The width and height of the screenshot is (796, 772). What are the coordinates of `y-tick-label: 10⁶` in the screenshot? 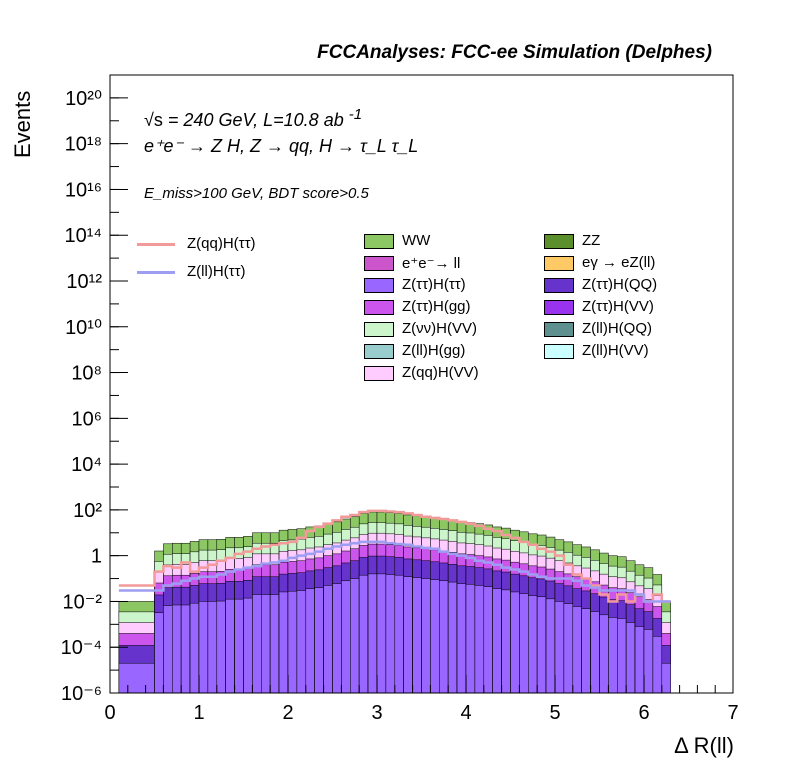 It's located at (87, 419).